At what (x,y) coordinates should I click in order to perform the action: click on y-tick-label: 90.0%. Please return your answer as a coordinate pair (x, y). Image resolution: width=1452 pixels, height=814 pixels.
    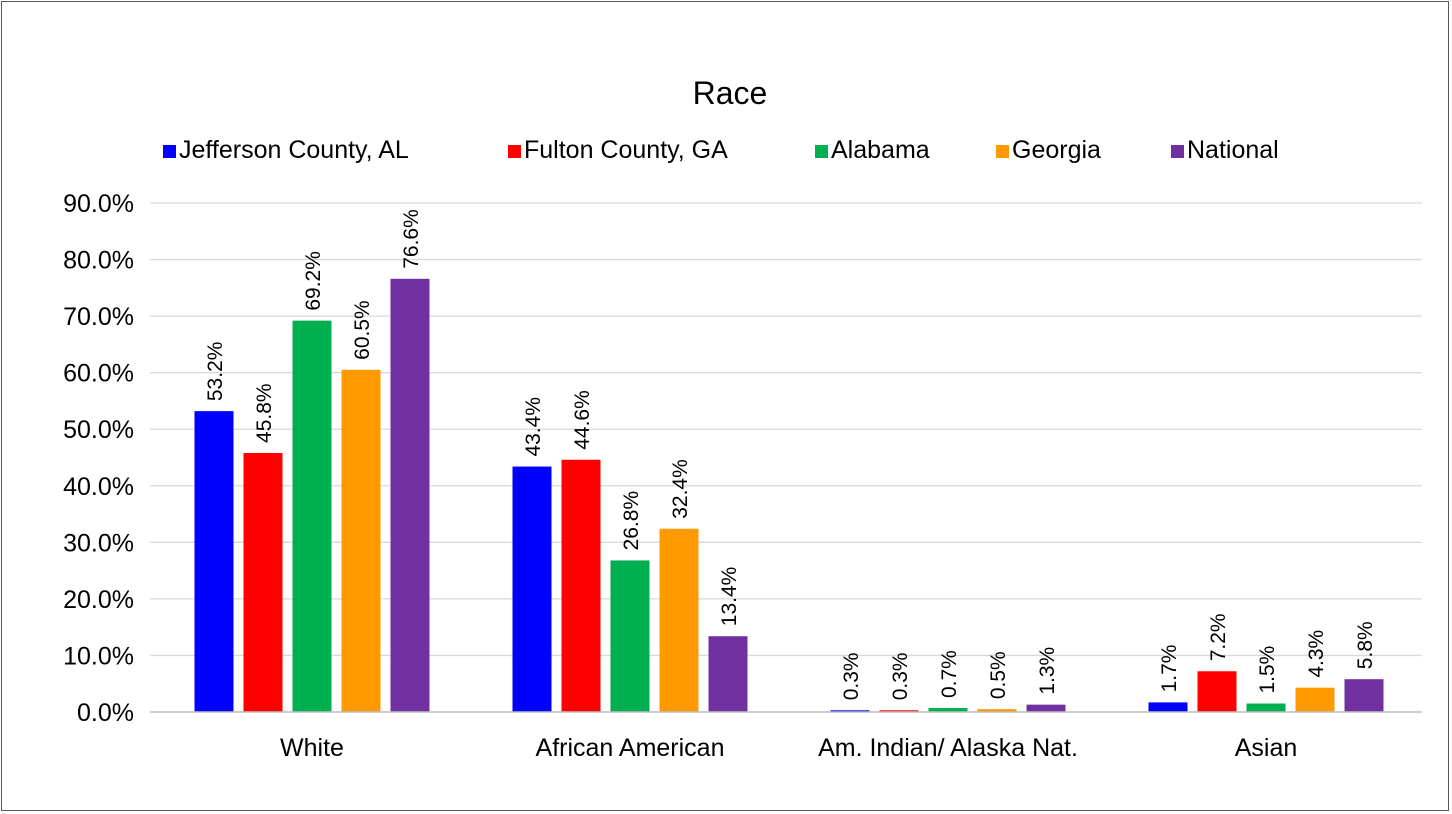
    Looking at the image, I should click on (98, 204).